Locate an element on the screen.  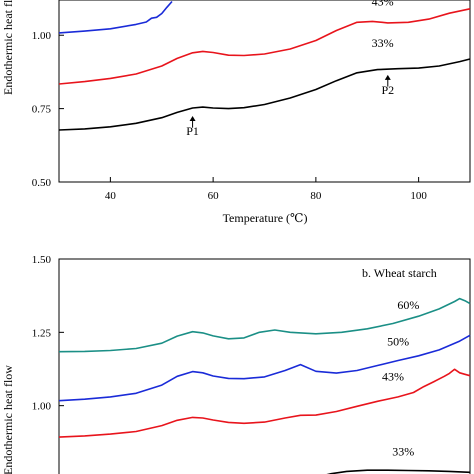
panel-a-y-ticks: 0.50 0.75 1.00 is located at coordinates (48, 109).